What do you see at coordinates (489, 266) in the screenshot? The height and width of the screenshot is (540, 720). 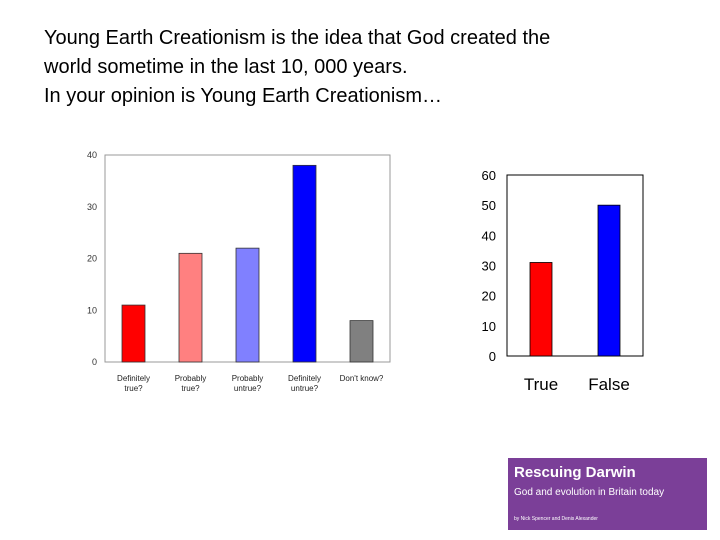 I see `chart-2-y-tick-label: 30` at bounding box center [489, 266].